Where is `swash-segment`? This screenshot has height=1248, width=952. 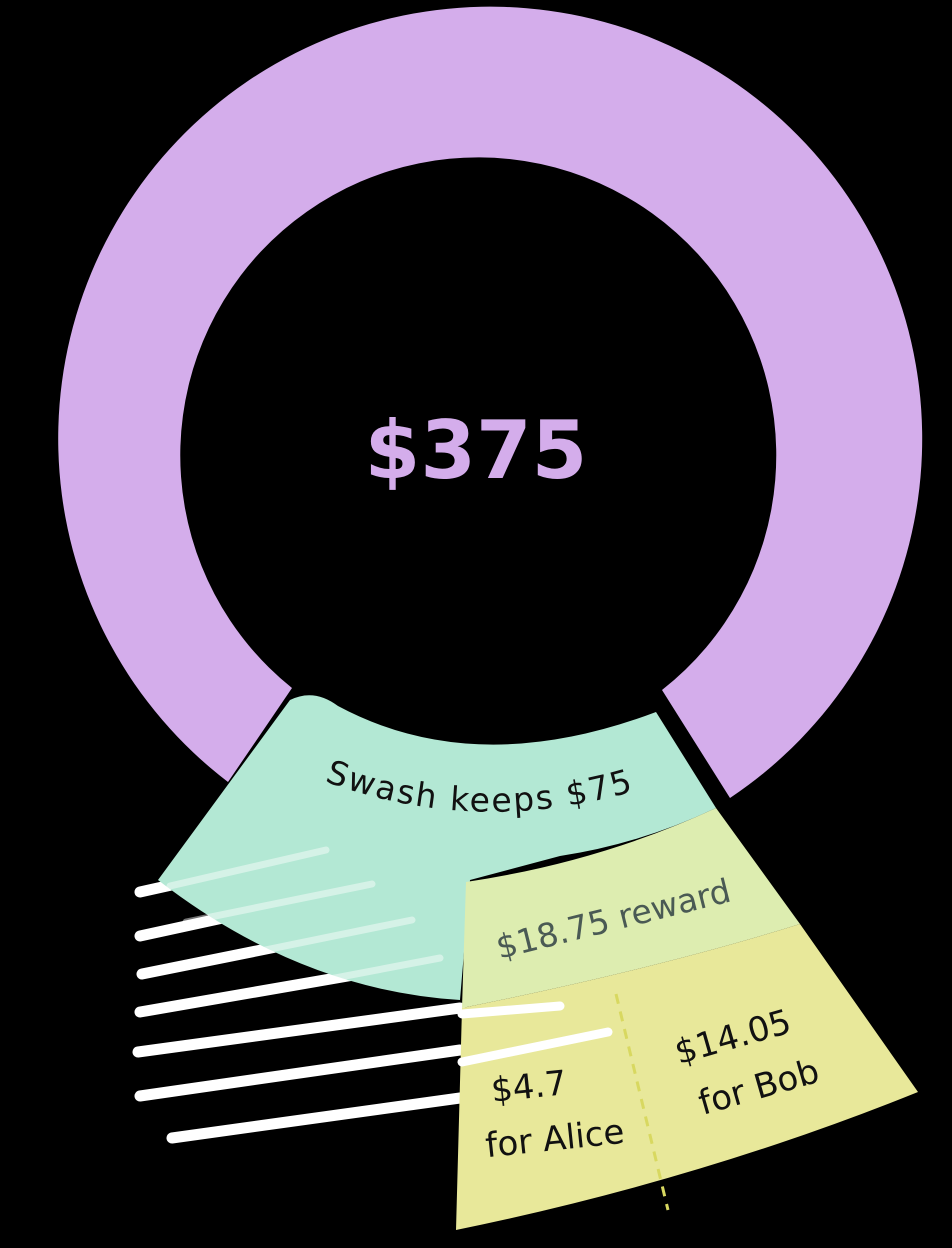
swash-segment is located at coordinates (437, 847).